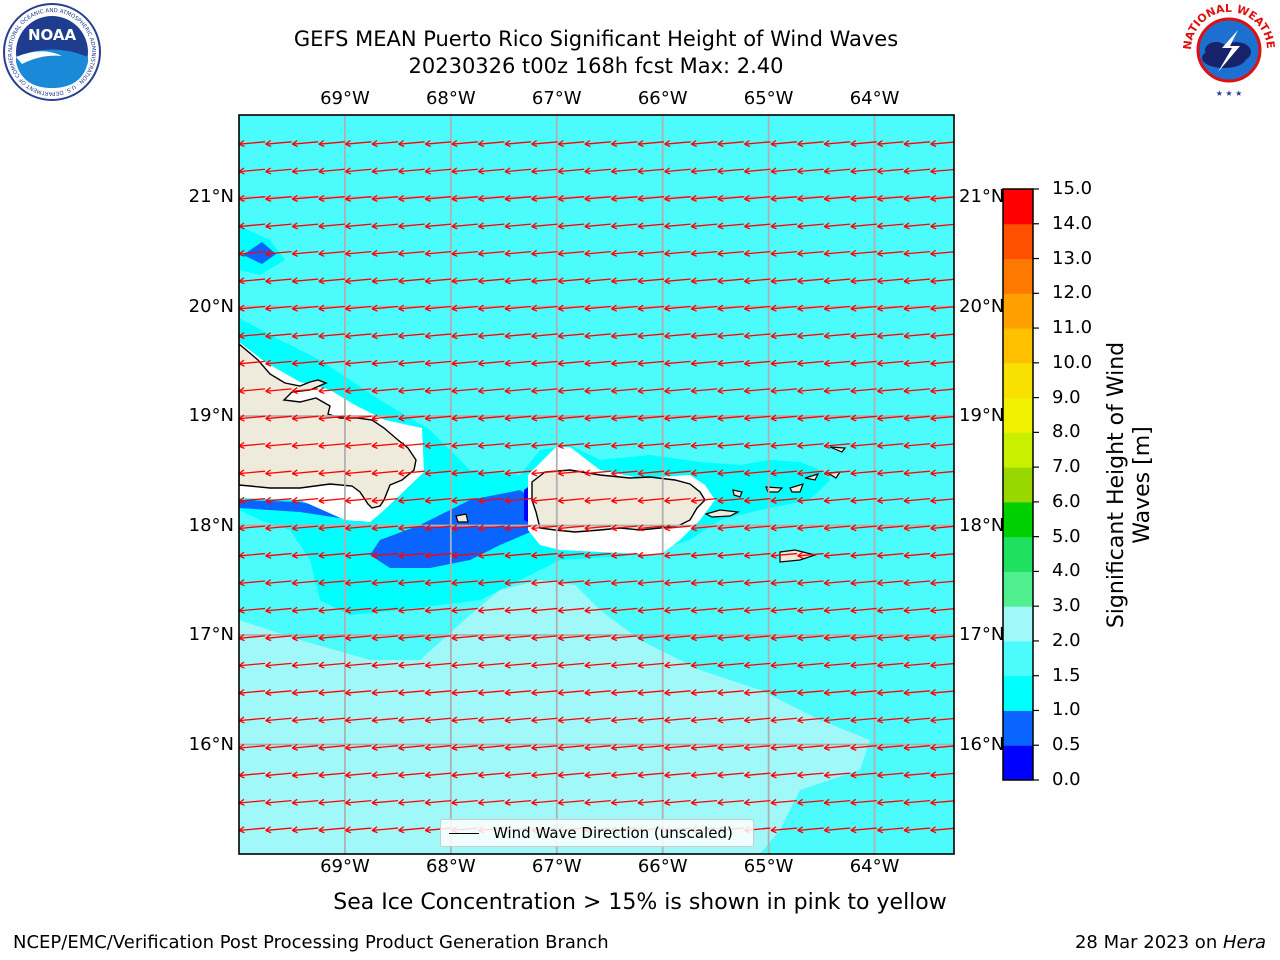  Describe the element at coordinates (1170, 942) in the screenshot. I see `footer-date: 28 Mar 2023 on Hera` at that location.